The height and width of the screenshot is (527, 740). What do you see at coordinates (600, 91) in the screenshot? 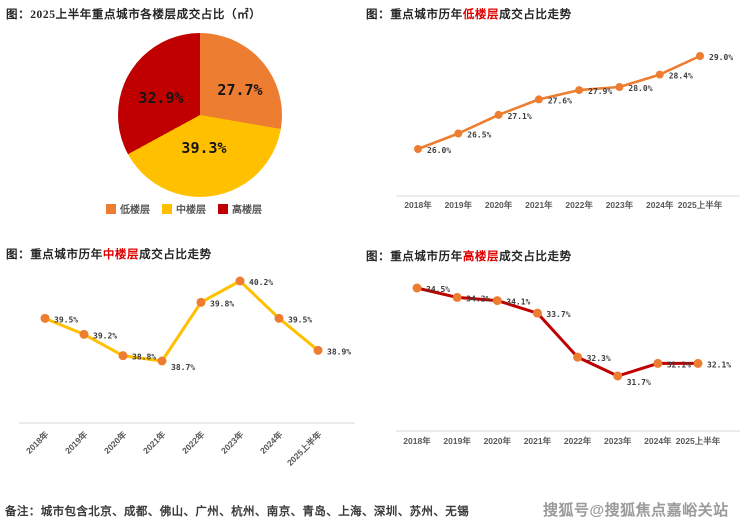
I see `data-point-label: 27.9%` at bounding box center [600, 91].